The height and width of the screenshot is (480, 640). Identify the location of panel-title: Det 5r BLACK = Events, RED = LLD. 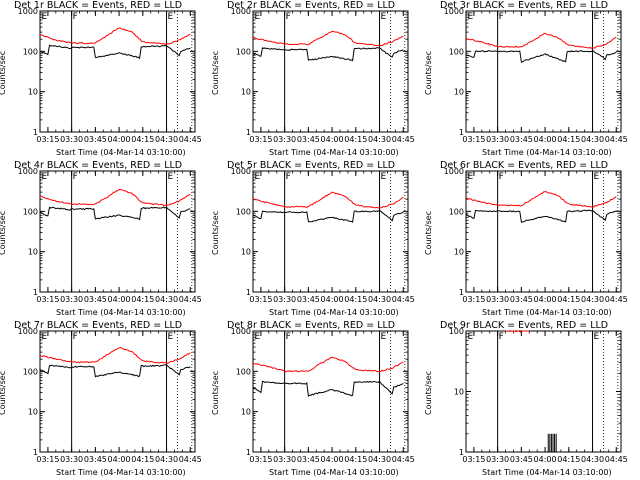
(311, 165).